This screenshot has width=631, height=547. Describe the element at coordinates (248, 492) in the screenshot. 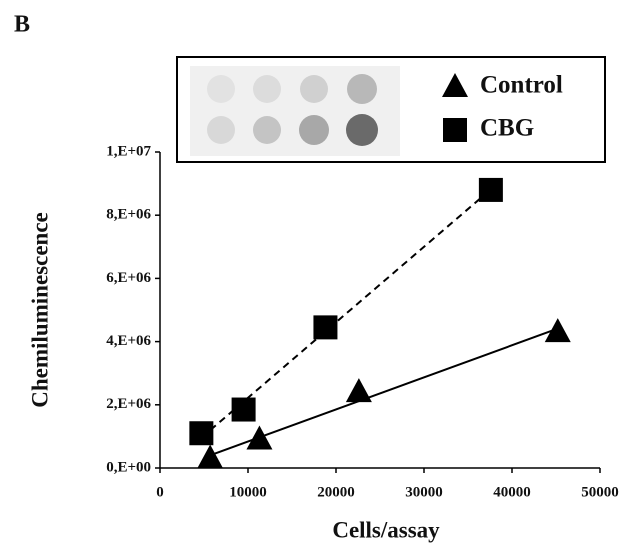

I see `x-tick-label: 10000` at that location.